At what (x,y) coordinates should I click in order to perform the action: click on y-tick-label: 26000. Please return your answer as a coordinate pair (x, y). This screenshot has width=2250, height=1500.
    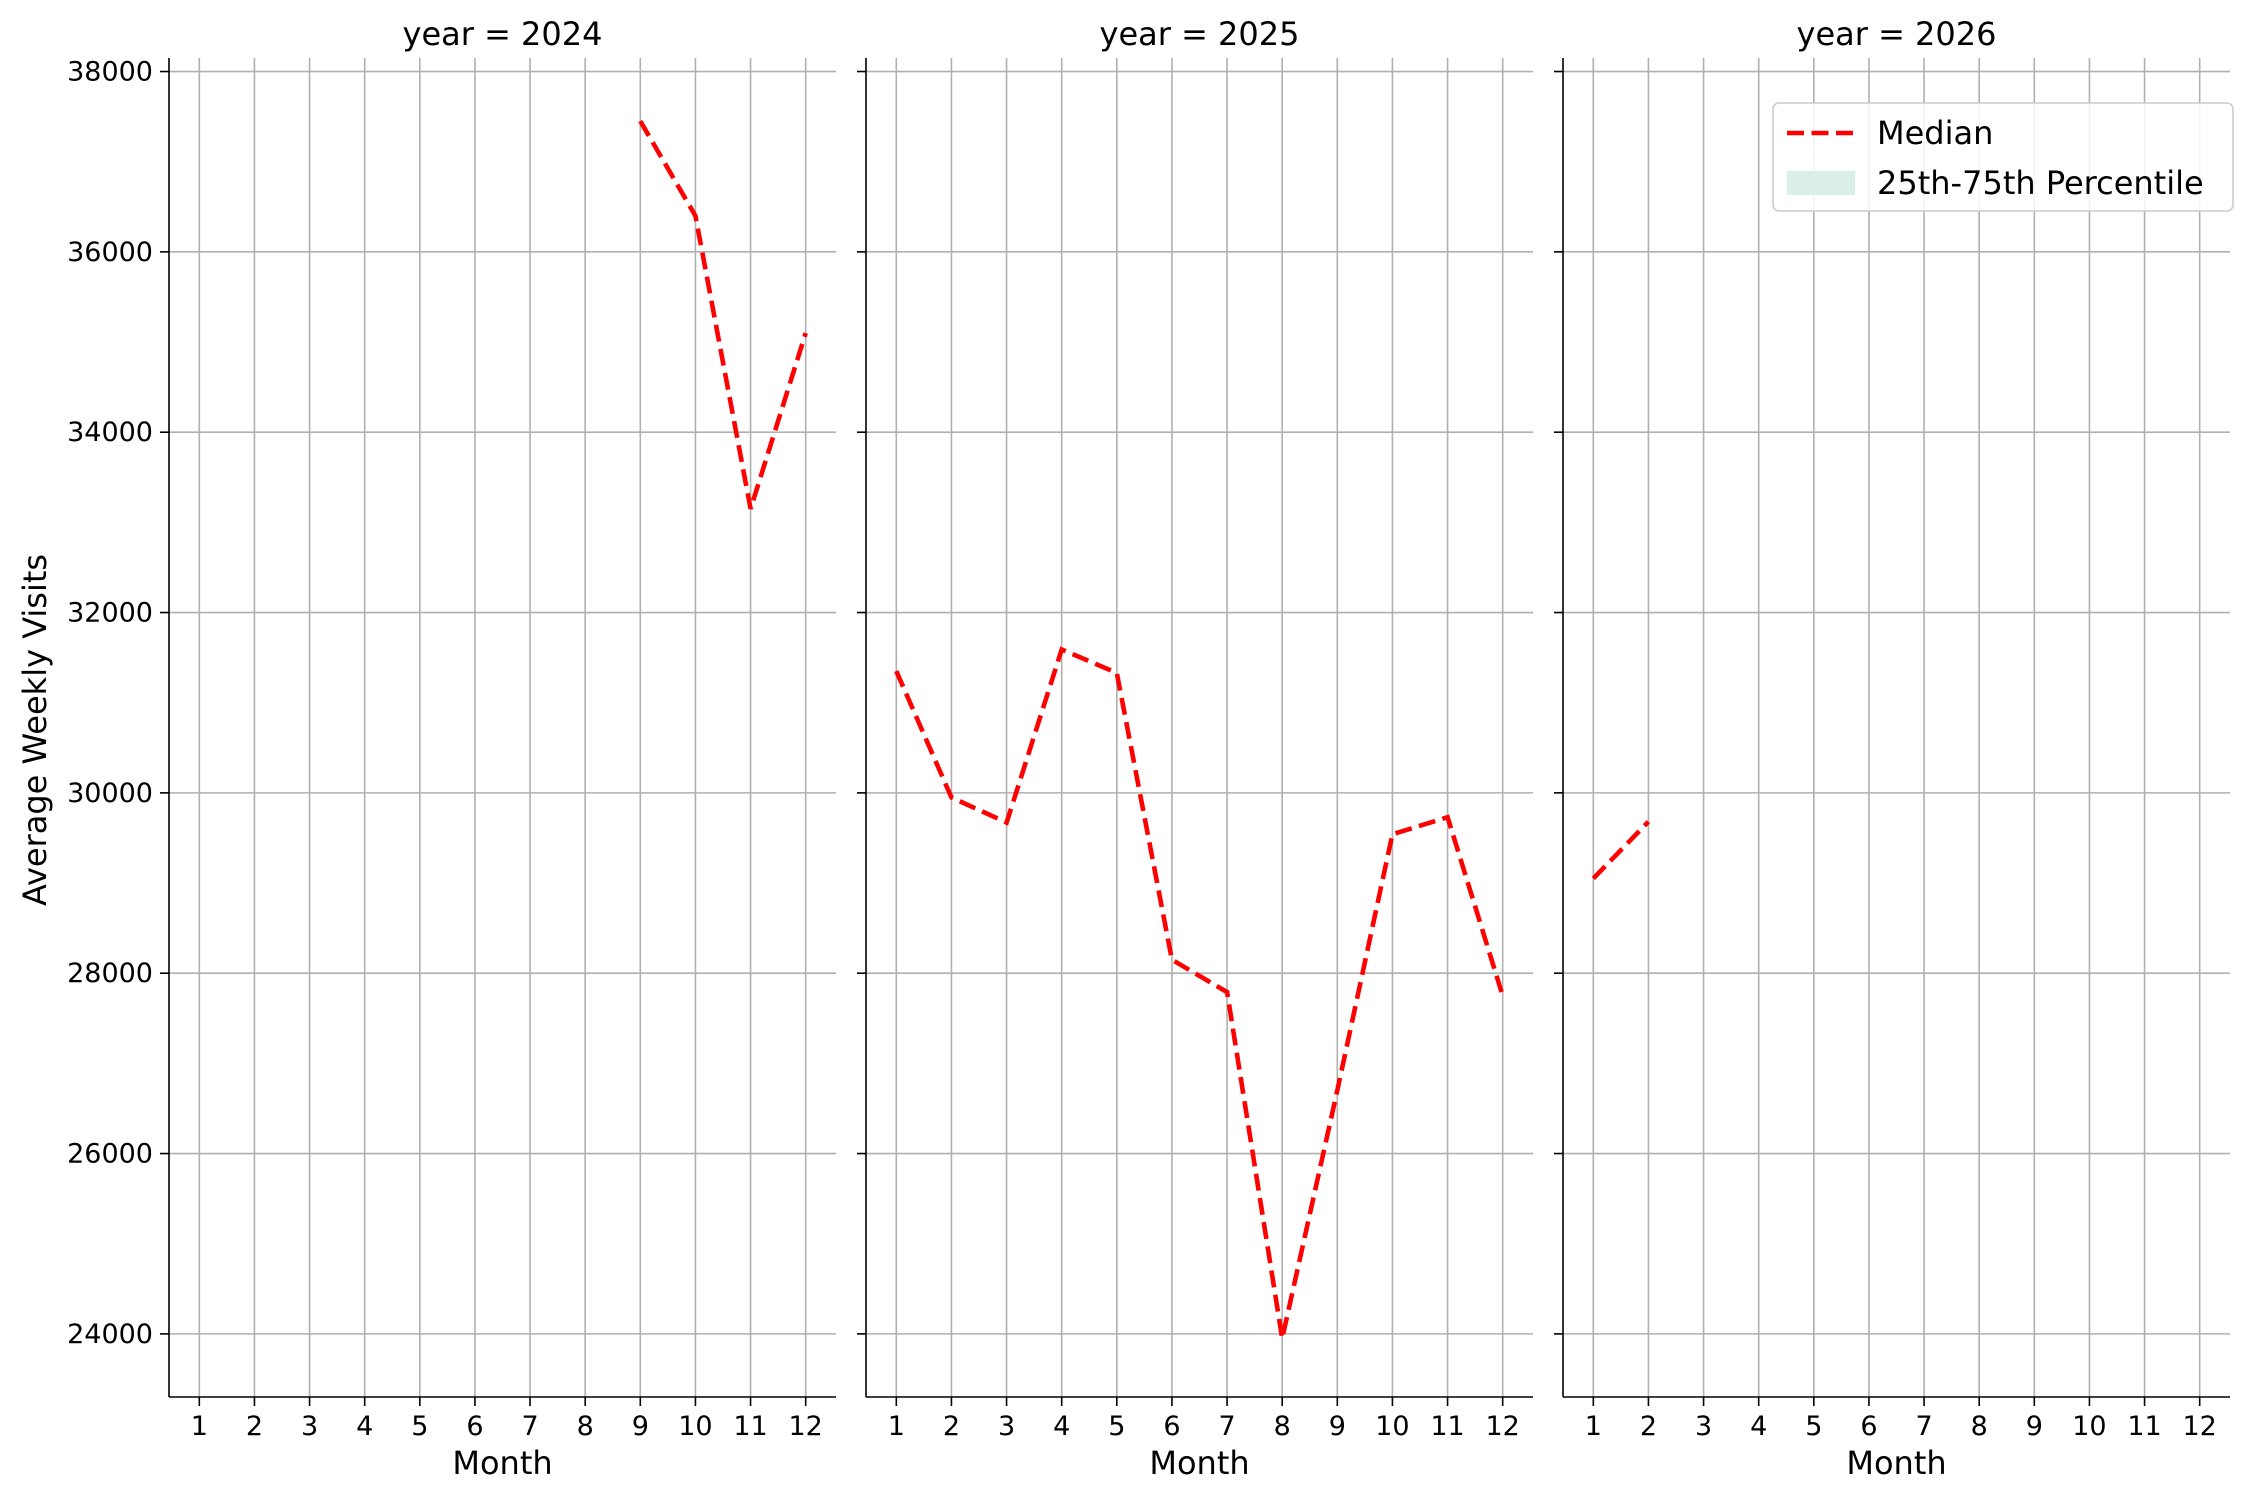
    Looking at the image, I should click on (110, 1154).